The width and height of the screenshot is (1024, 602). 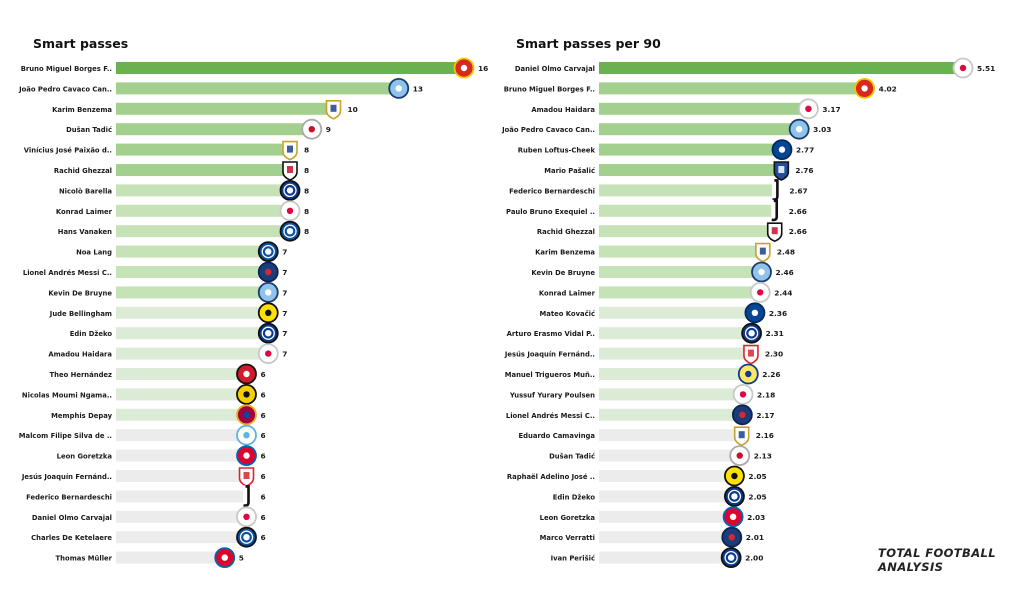 What do you see at coordinates (748, 374) in the screenshot?
I see `villarreal-crest-icon` at bounding box center [748, 374].